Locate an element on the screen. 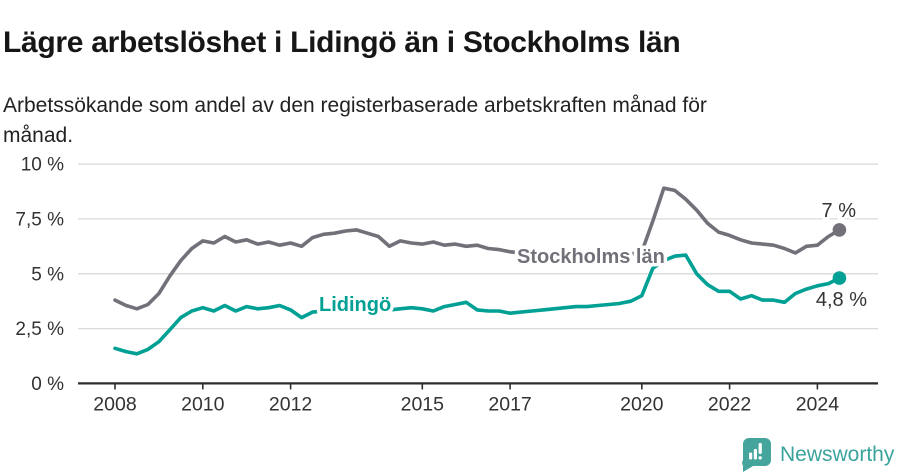 Image resolution: width=900 pixels, height=474 pixels. x-axis-label: 2015 is located at coordinates (423, 404).